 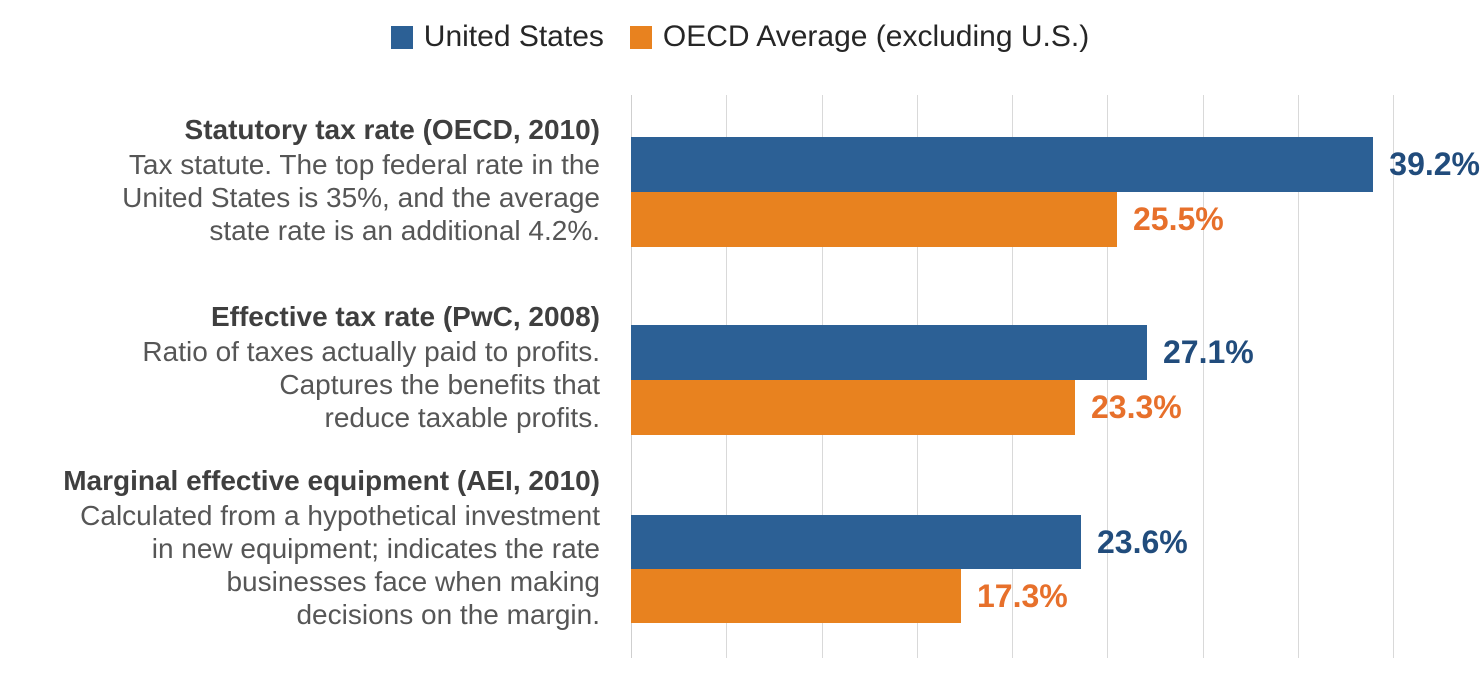 What do you see at coordinates (640, 37) in the screenshot?
I see `legend-swatch-oecd-average-icon` at bounding box center [640, 37].